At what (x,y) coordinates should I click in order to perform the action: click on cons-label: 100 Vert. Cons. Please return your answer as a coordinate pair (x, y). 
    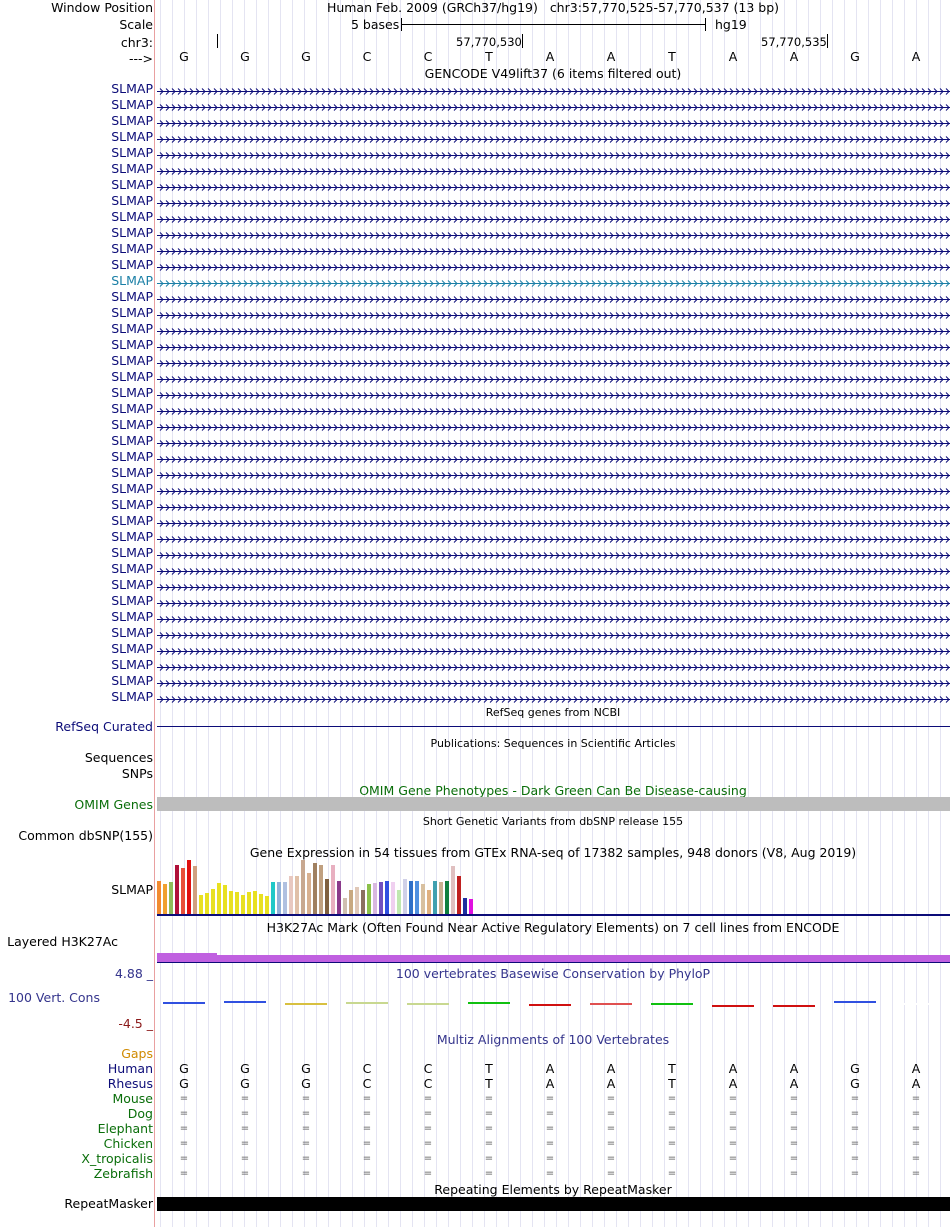
    Looking at the image, I should click on (54, 997).